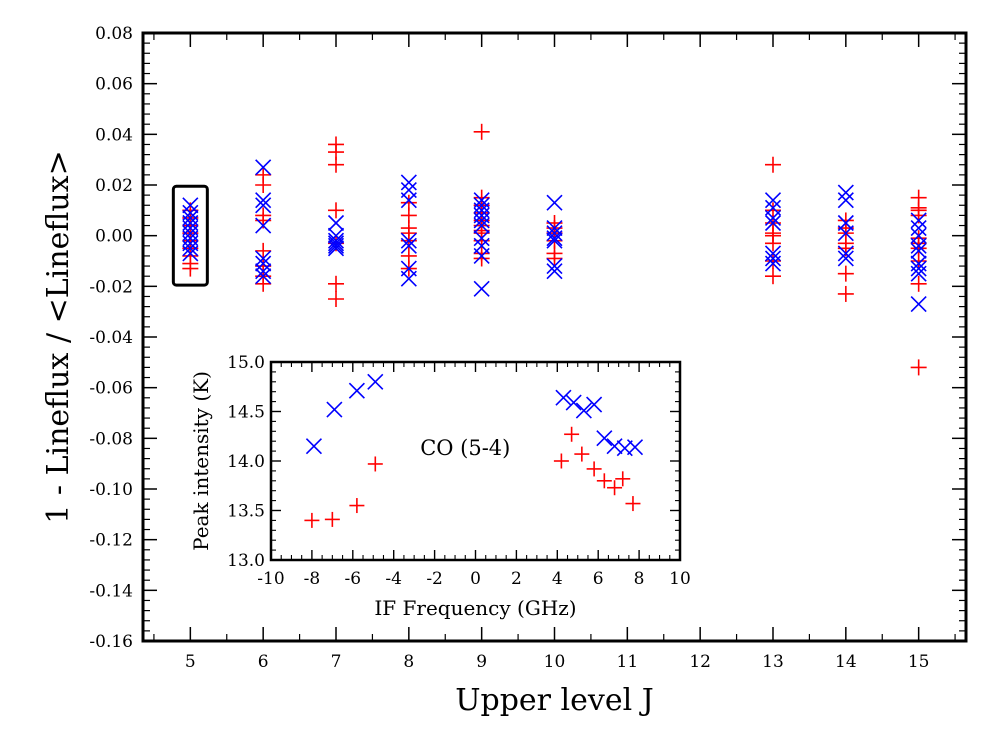 This screenshot has height=750, width=1000. What do you see at coordinates (190, 235) in the screenshot?
I see `highlight-box` at bounding box center [190, 235].